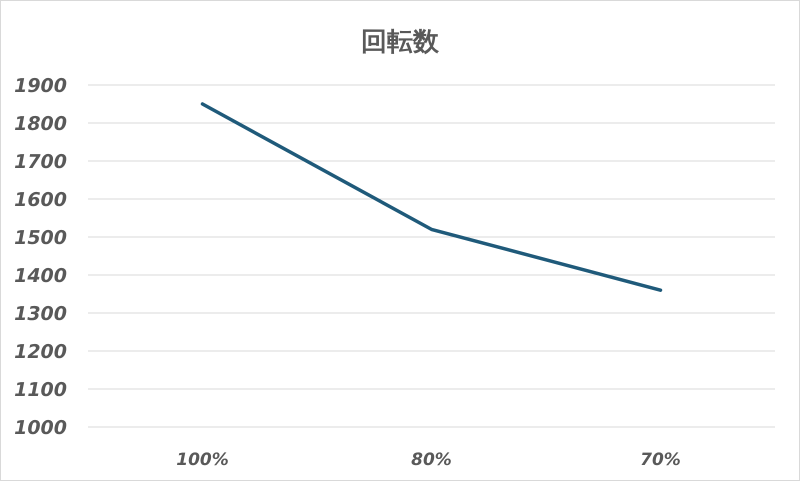 The height and width of the screenshot is (481, 800). I want to click on y-tick-label: 1400, so click(40, 276).